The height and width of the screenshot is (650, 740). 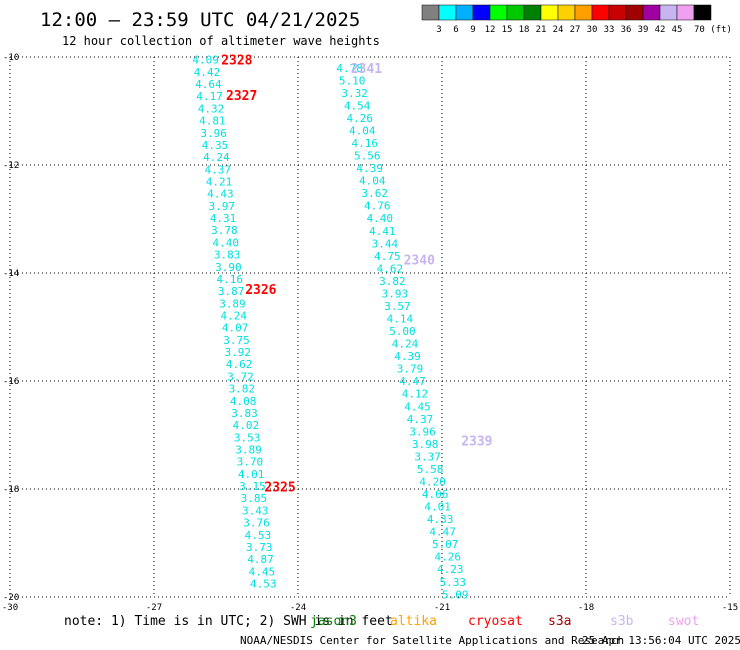 What do you see at coordinates (713, 30) in the screenshot?
I see `colorbar-label: 70 (ft)` at bounding box center [713, 30].